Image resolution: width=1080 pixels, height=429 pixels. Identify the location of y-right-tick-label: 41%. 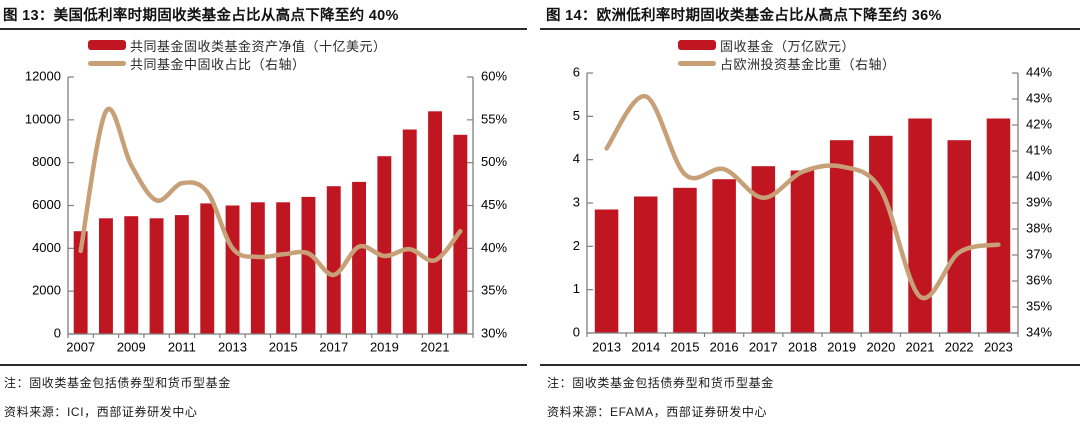
(1039, 149).